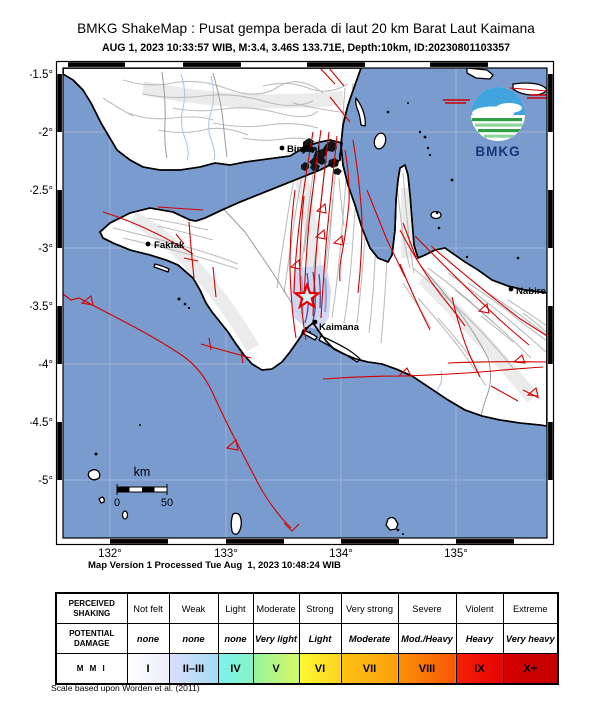 Image resolution: width=612 pixels, height=717 pixels. I want to click on city-label: Bintuni, so click(303, 149).